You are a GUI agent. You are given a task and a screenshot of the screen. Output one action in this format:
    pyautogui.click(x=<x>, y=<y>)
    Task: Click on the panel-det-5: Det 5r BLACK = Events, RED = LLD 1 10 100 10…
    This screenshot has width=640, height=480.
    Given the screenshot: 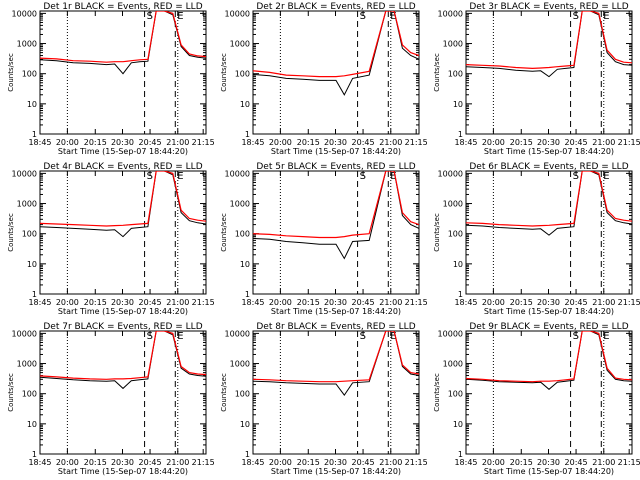 What is the action you would take?
    pyautogui.click(x=324, y=239)
    